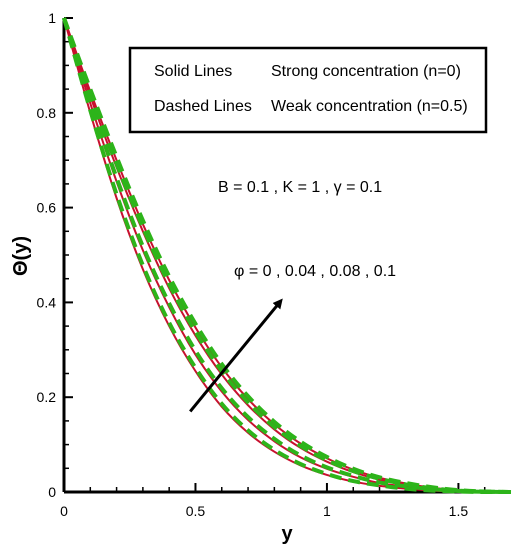  Describe the element at coordinates (300, 187) in the screenshot. I see `parameter-annotation: B = 0.1 , K = 1 , γ = 0.1` at that location.